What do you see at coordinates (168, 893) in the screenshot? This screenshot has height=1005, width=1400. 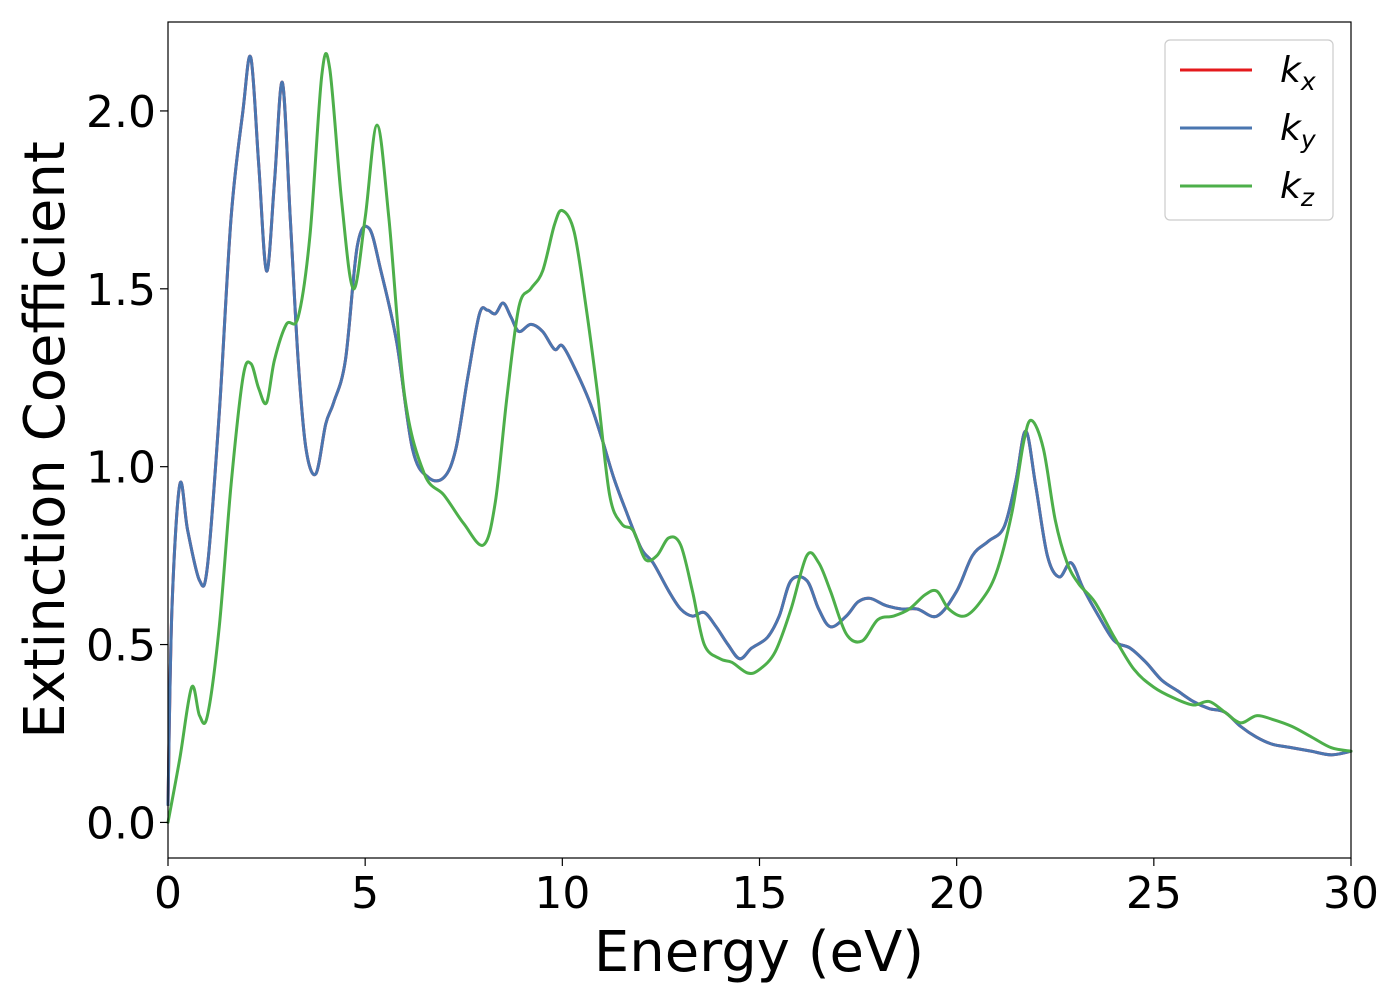 I see `x-tick-label: 0` at bounding box center [168, 893].